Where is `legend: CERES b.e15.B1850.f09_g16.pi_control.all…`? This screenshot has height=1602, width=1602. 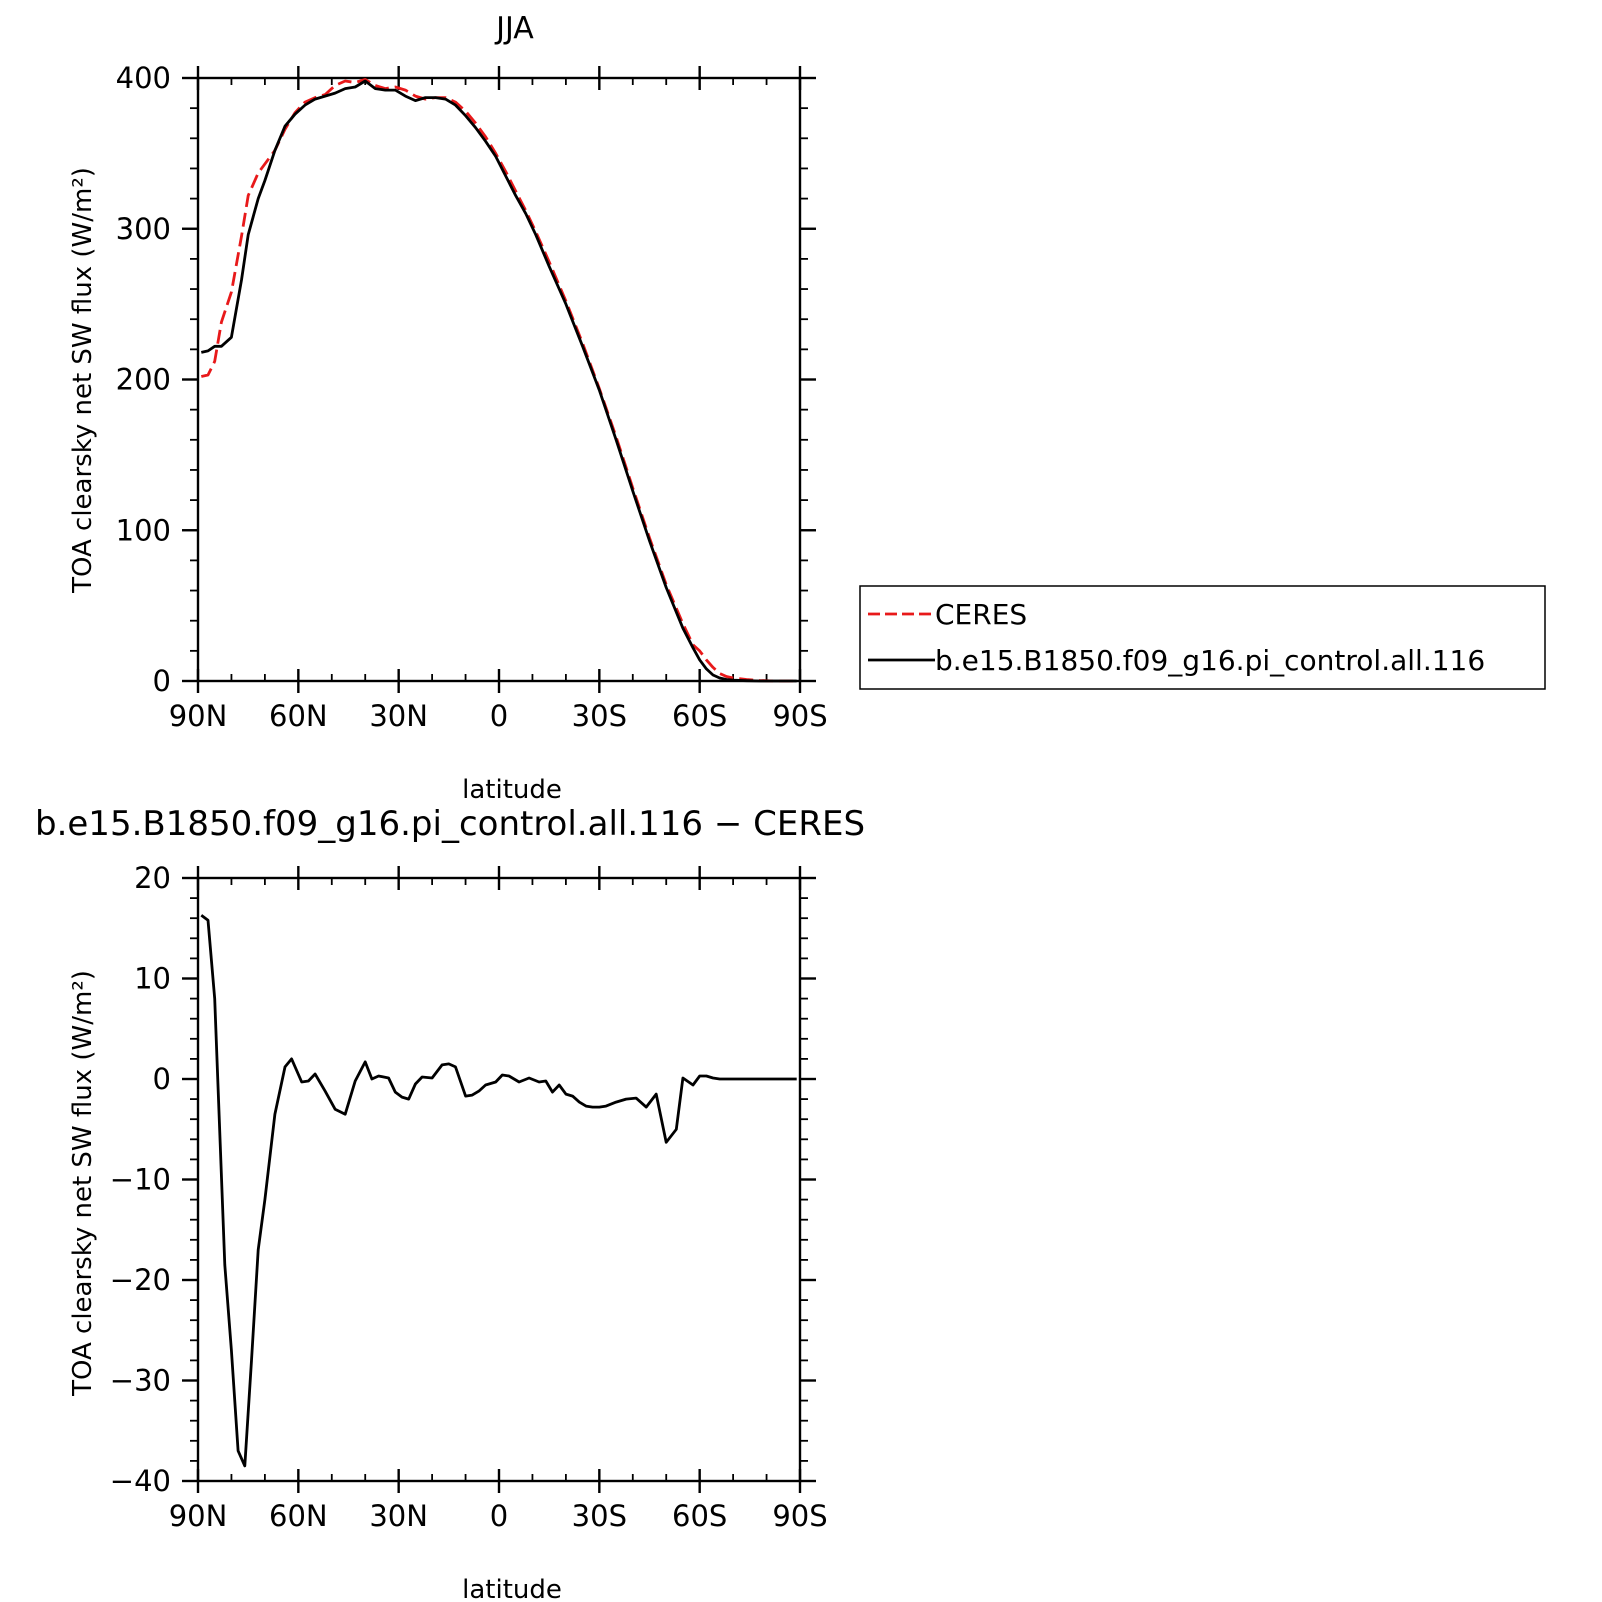
legend: CERES b.e15.B1850.f09_g16.pi_control.all… is located at coordinates (1202, 637).